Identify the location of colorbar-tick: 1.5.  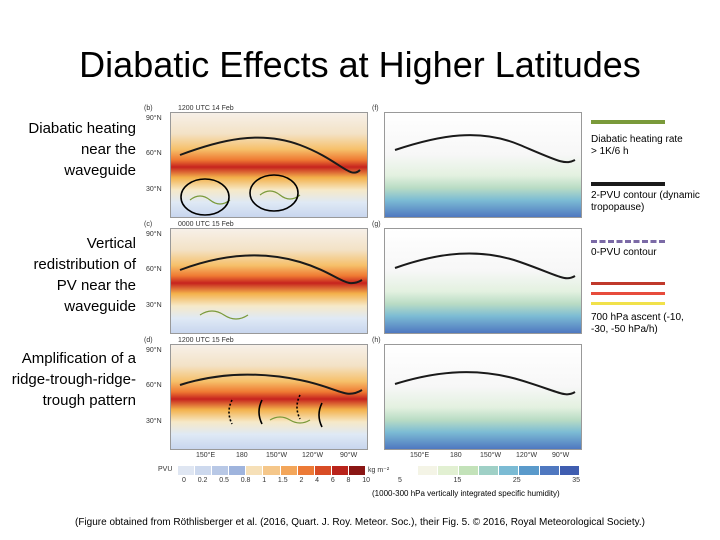
(282, 480).